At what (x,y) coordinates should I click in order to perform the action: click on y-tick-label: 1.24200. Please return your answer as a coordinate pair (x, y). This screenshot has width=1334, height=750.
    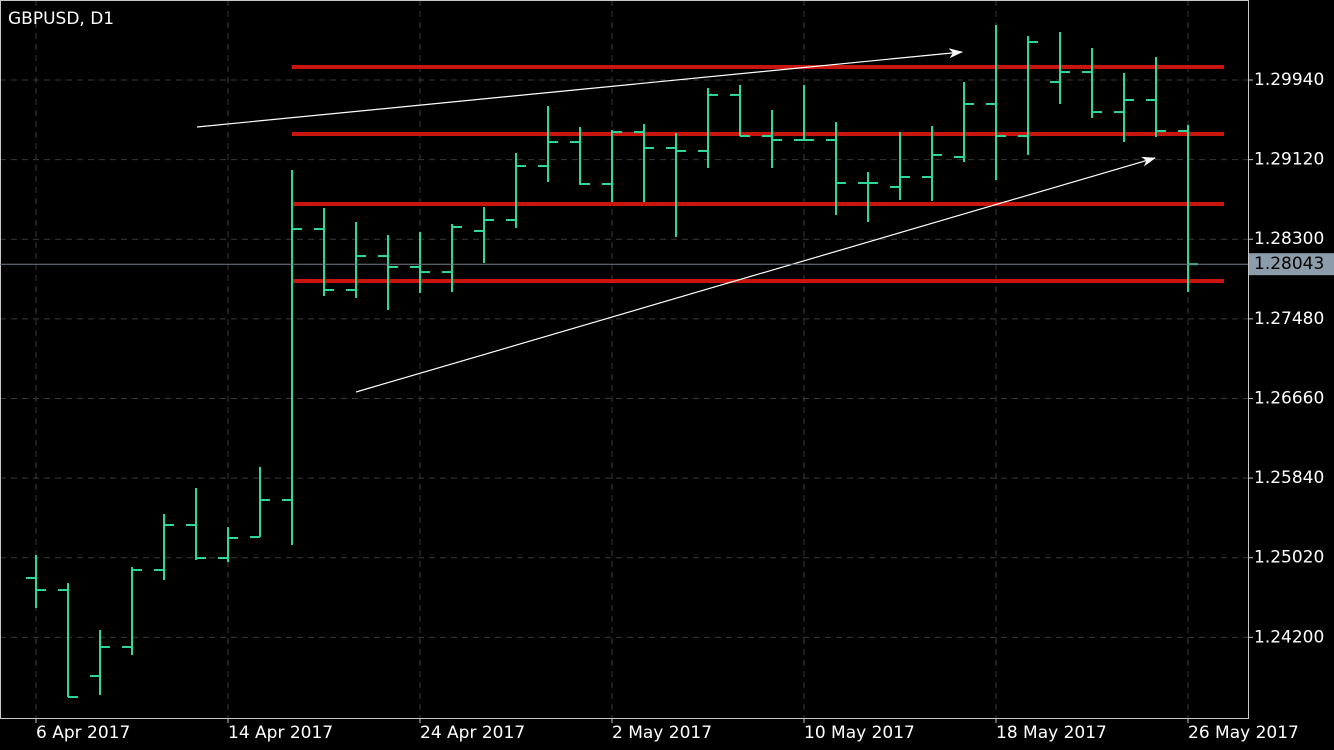
    Looking at the image, I should click on (1289, 637).